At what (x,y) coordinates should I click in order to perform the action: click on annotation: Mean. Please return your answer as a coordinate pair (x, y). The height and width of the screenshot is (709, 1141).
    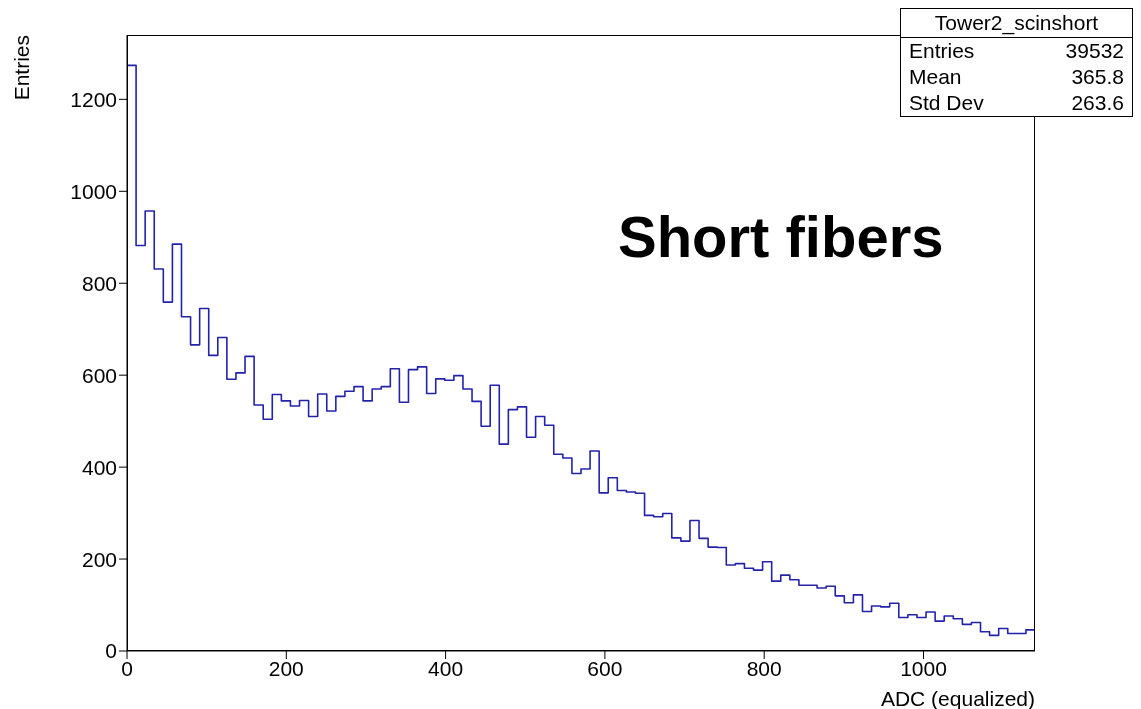
    Looking at the image, I should click on (935, 77).